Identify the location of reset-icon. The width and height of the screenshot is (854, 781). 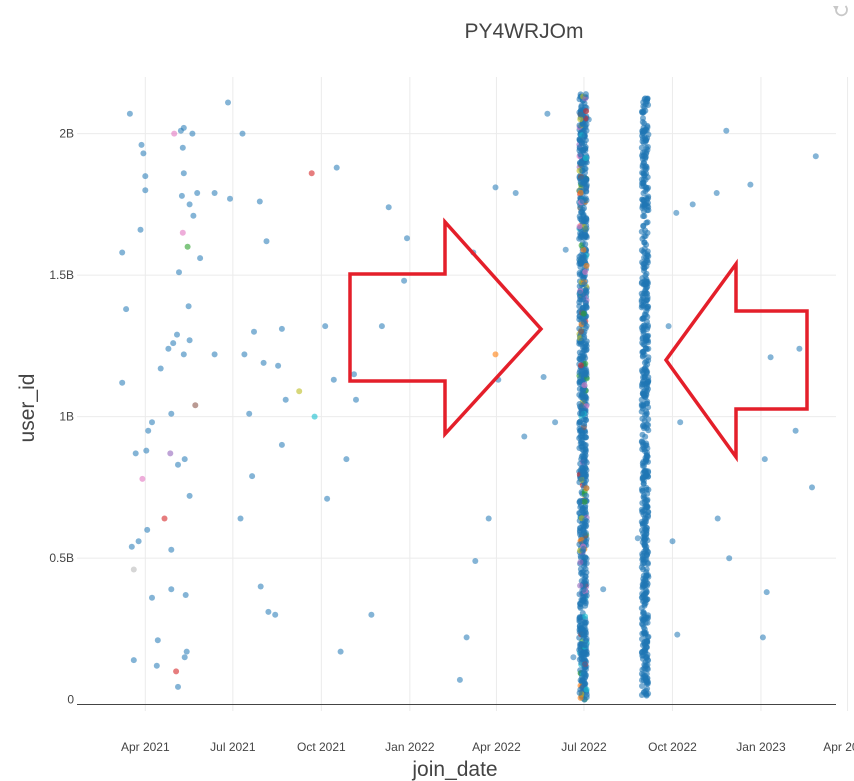
(840, 11).